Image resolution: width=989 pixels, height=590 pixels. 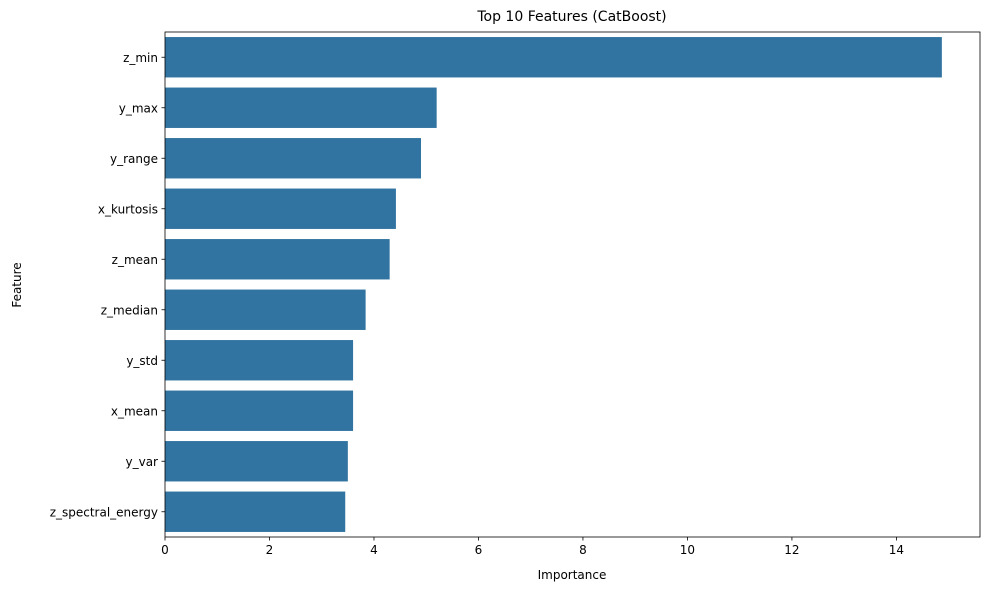 What do you see at coordinates (277, 259) in the screenshot?
I see `bar-z_mean` at bounding box center [277, 259].